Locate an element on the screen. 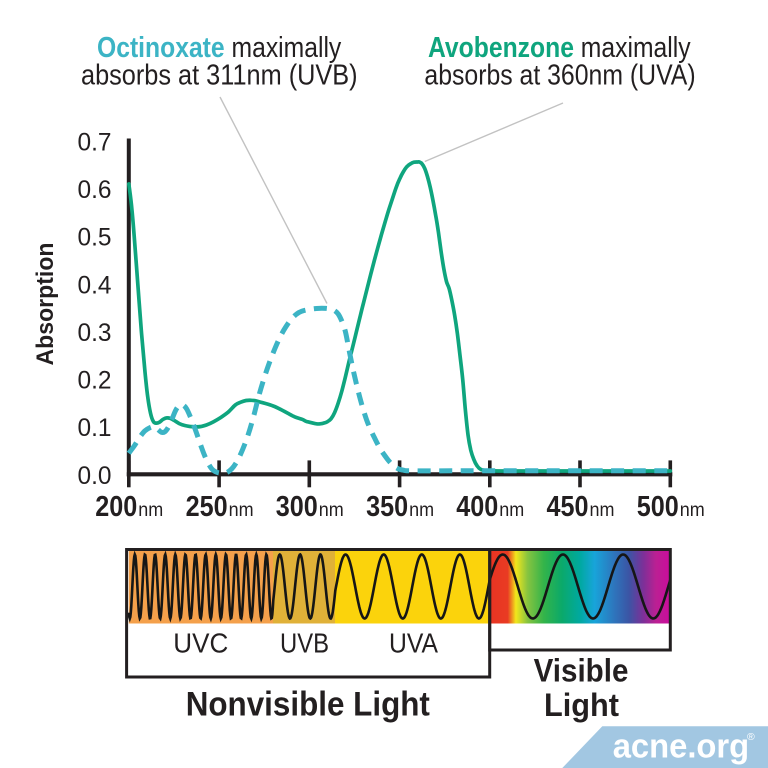  svg-text: 400 is located at coordinates (477, 507).